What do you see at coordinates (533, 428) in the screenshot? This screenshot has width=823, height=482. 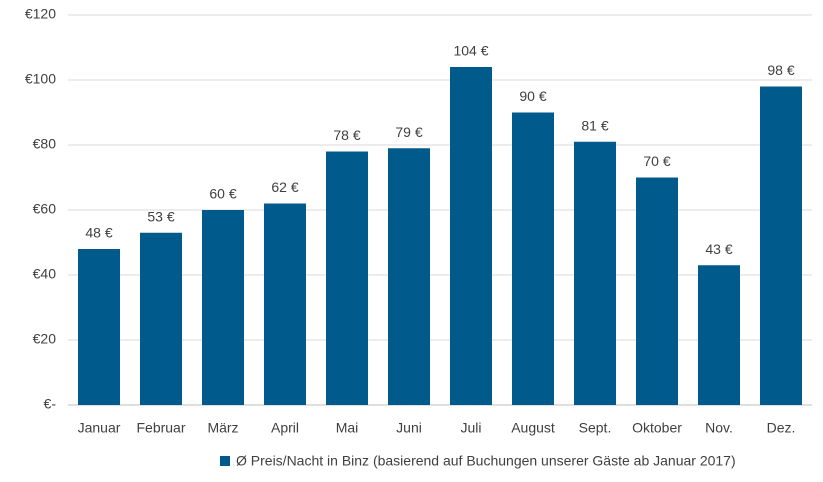 I see `x-tick-label: August` at bounding box center [533, 428].